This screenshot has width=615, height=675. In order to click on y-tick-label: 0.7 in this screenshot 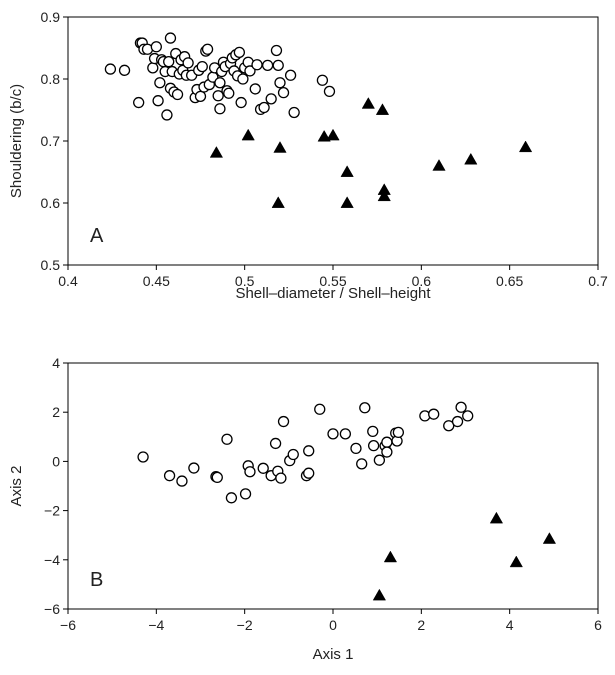, I will do `click(51, 141)`.